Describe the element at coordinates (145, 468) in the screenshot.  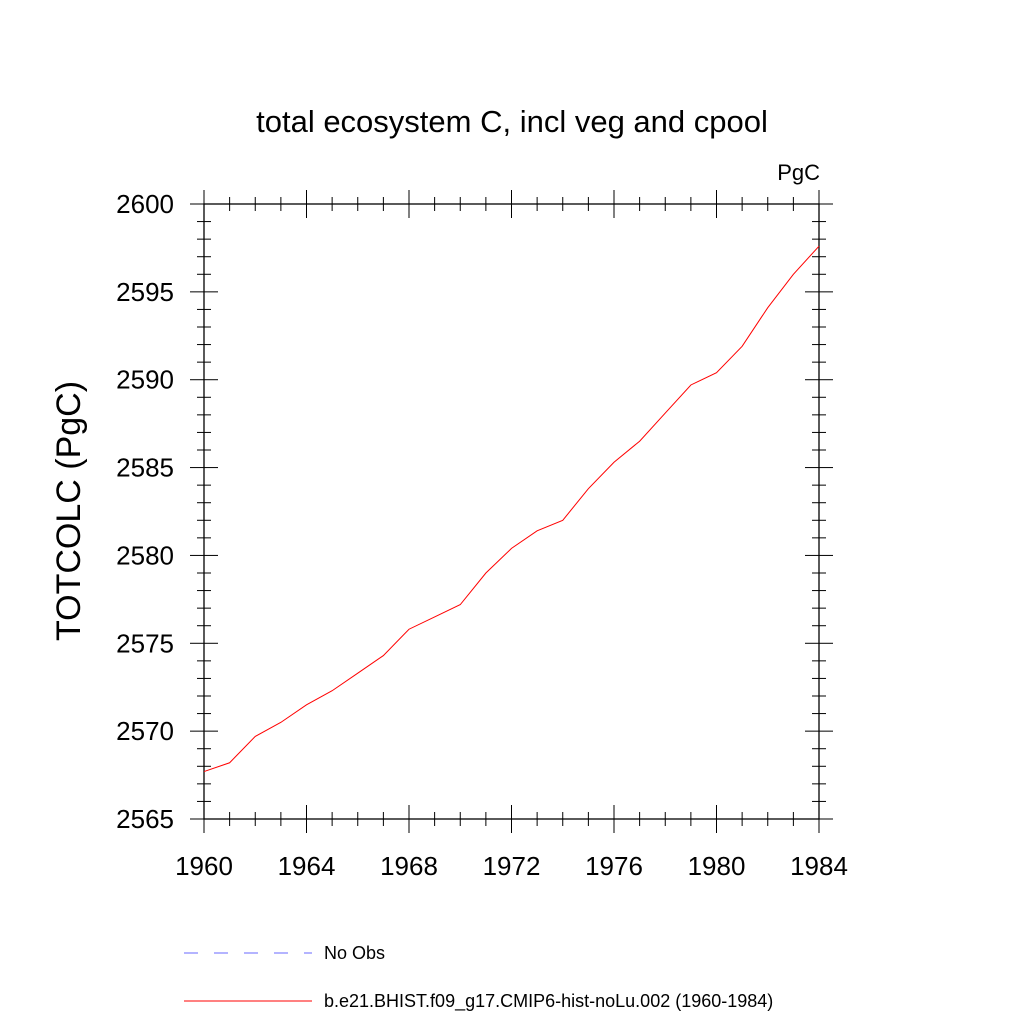
I see `y-tick-label: 2585` at that location.